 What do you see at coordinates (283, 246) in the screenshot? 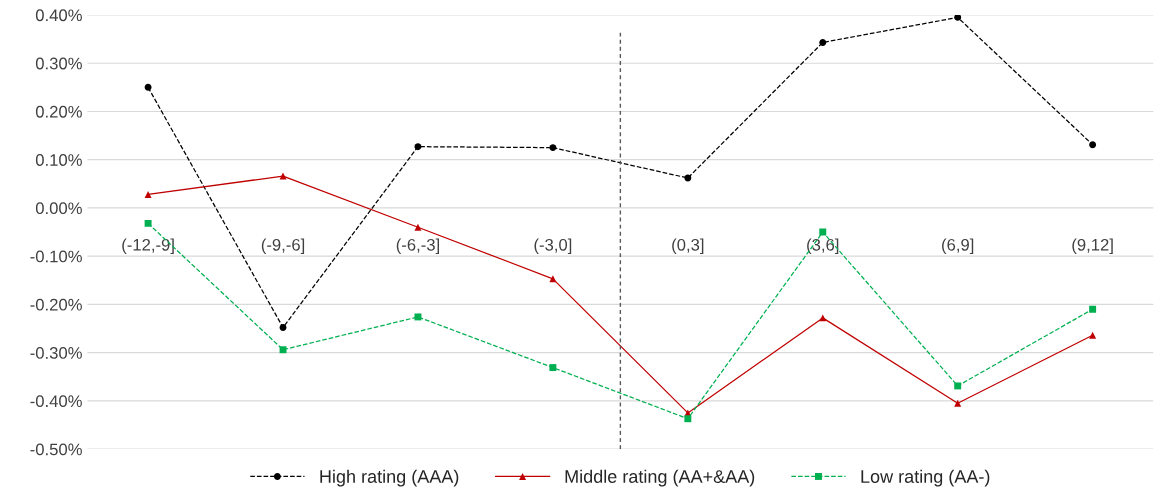
I see `x-tick-label: (-9,-6]` at bounding box center [283, 246].